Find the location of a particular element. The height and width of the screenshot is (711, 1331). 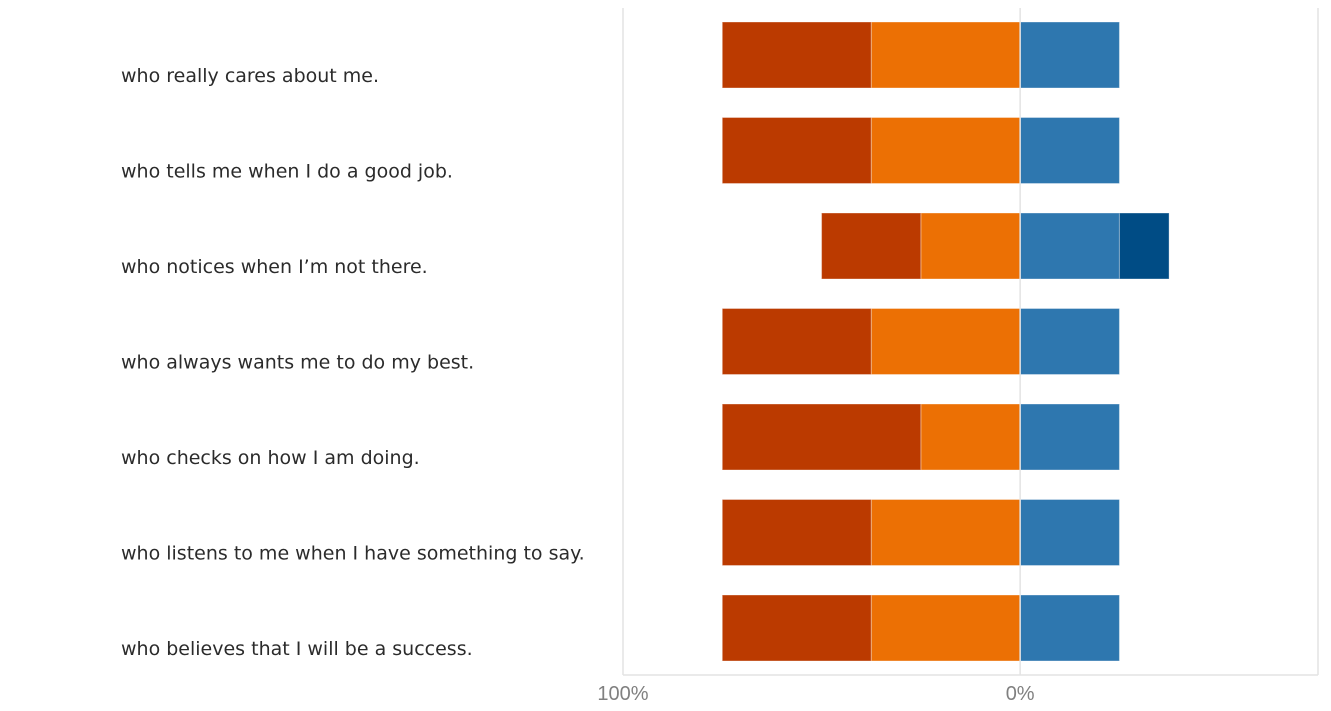

row-label-2: who tells me when I do a good job. is located at coordinates (287, 172).